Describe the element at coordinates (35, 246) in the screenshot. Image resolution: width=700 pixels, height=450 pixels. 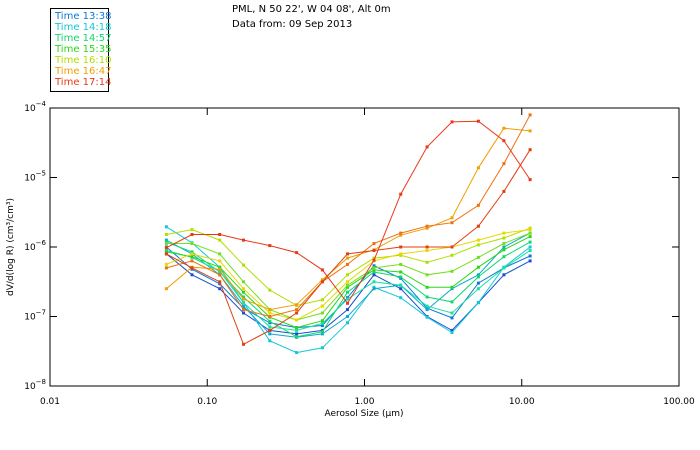
I see `y-tick-label: 10⁻⁶` at that location.